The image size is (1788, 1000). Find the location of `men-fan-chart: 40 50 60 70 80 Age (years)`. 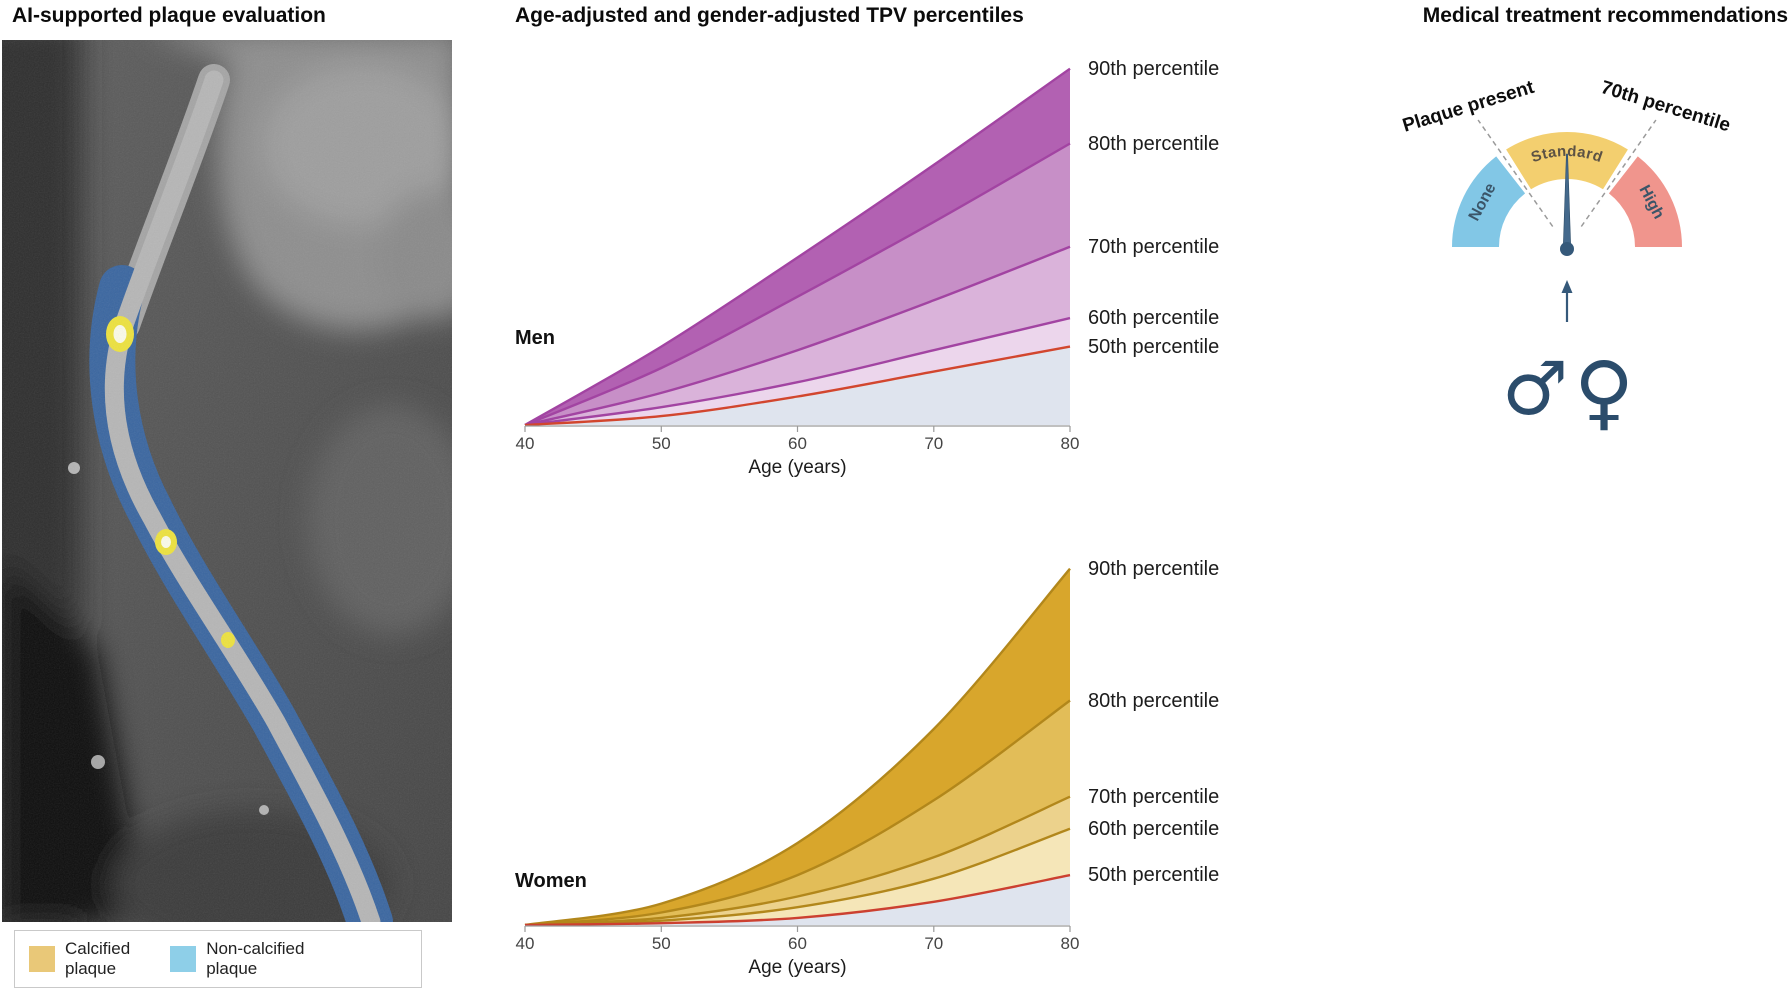

men-fan-chart: 40 50 60 70 80 Age (years) is located at coordinates (798, 272).